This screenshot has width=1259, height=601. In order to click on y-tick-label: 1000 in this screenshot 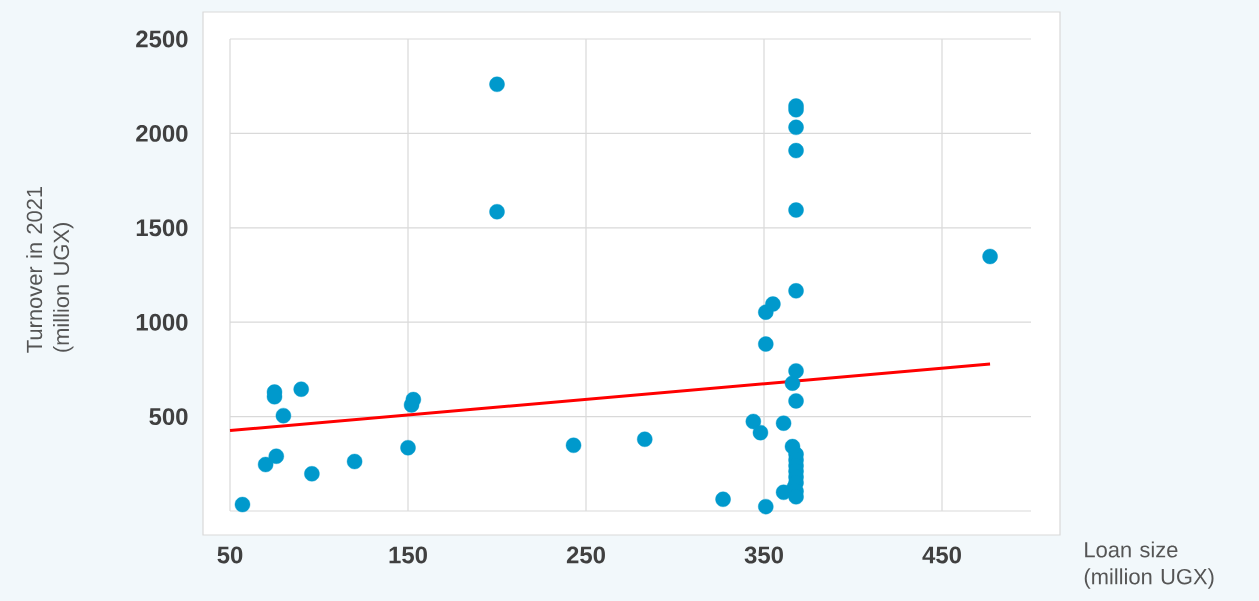, I will do `click(162, 322)`.